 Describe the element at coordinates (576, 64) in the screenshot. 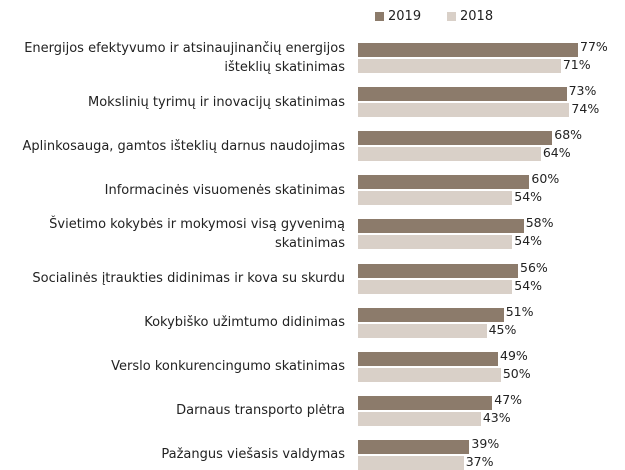

I see `value-label: 71%` at that location.